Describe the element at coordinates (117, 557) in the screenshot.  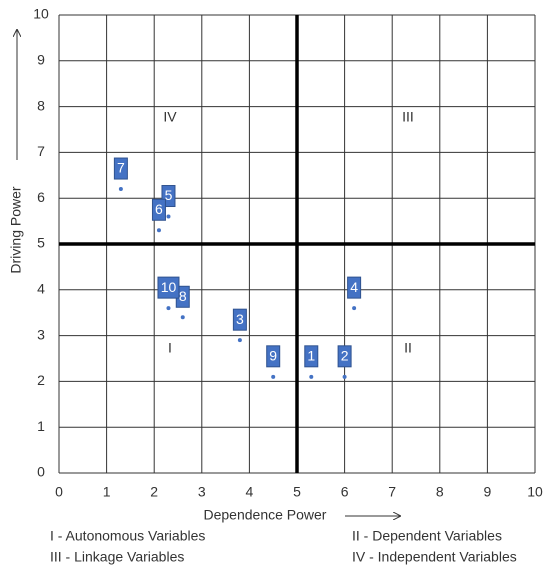
I see `legend-note: III - Linkage Variables` at that location.